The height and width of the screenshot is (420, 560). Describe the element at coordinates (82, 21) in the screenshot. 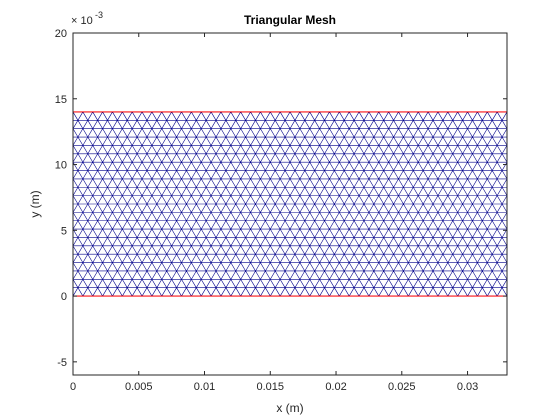

I see `y-exponent-base: × 10` at that location.